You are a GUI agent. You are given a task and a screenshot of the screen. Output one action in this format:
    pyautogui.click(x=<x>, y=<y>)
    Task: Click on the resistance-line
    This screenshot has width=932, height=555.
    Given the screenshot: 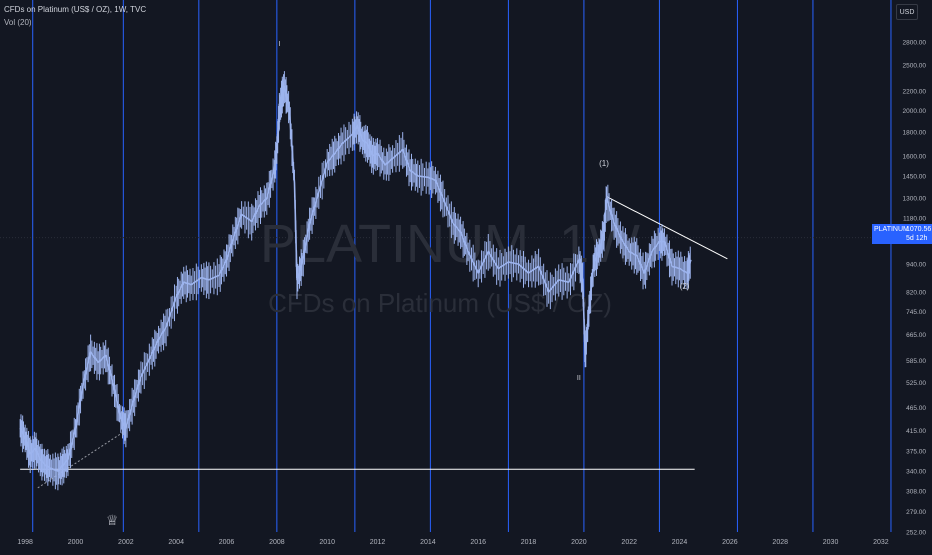 What is the action you would take?
    pyautogui.click(x=667, y=228)
    